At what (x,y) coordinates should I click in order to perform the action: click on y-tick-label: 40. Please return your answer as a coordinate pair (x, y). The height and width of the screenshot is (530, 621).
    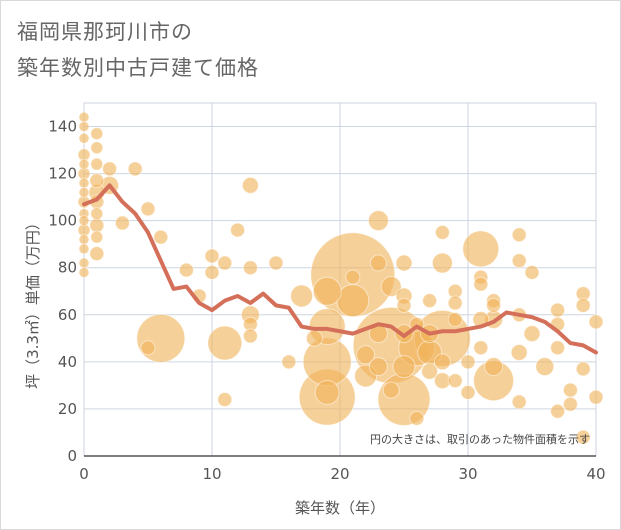
    Looking at the image, I should click on (67, 362).